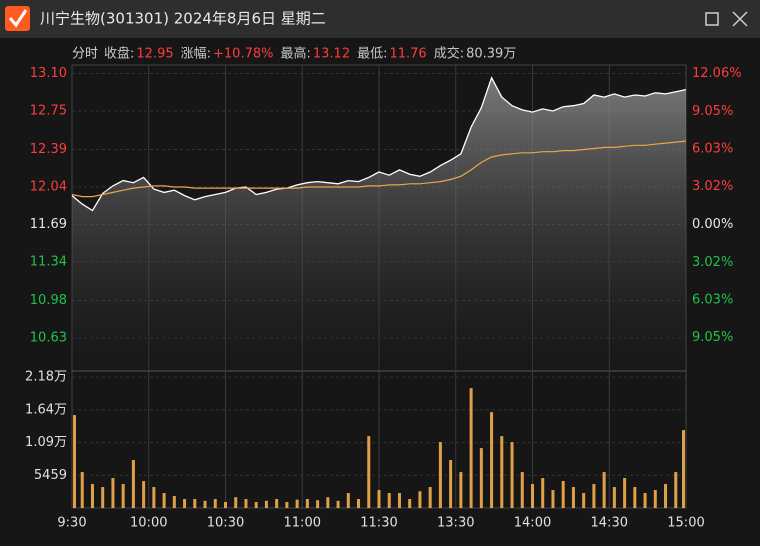  What do you see at coordinates (712, 299) in the screenshot?
I see `y2-tick-label: 6.03%` at bounding box center [712, 299].